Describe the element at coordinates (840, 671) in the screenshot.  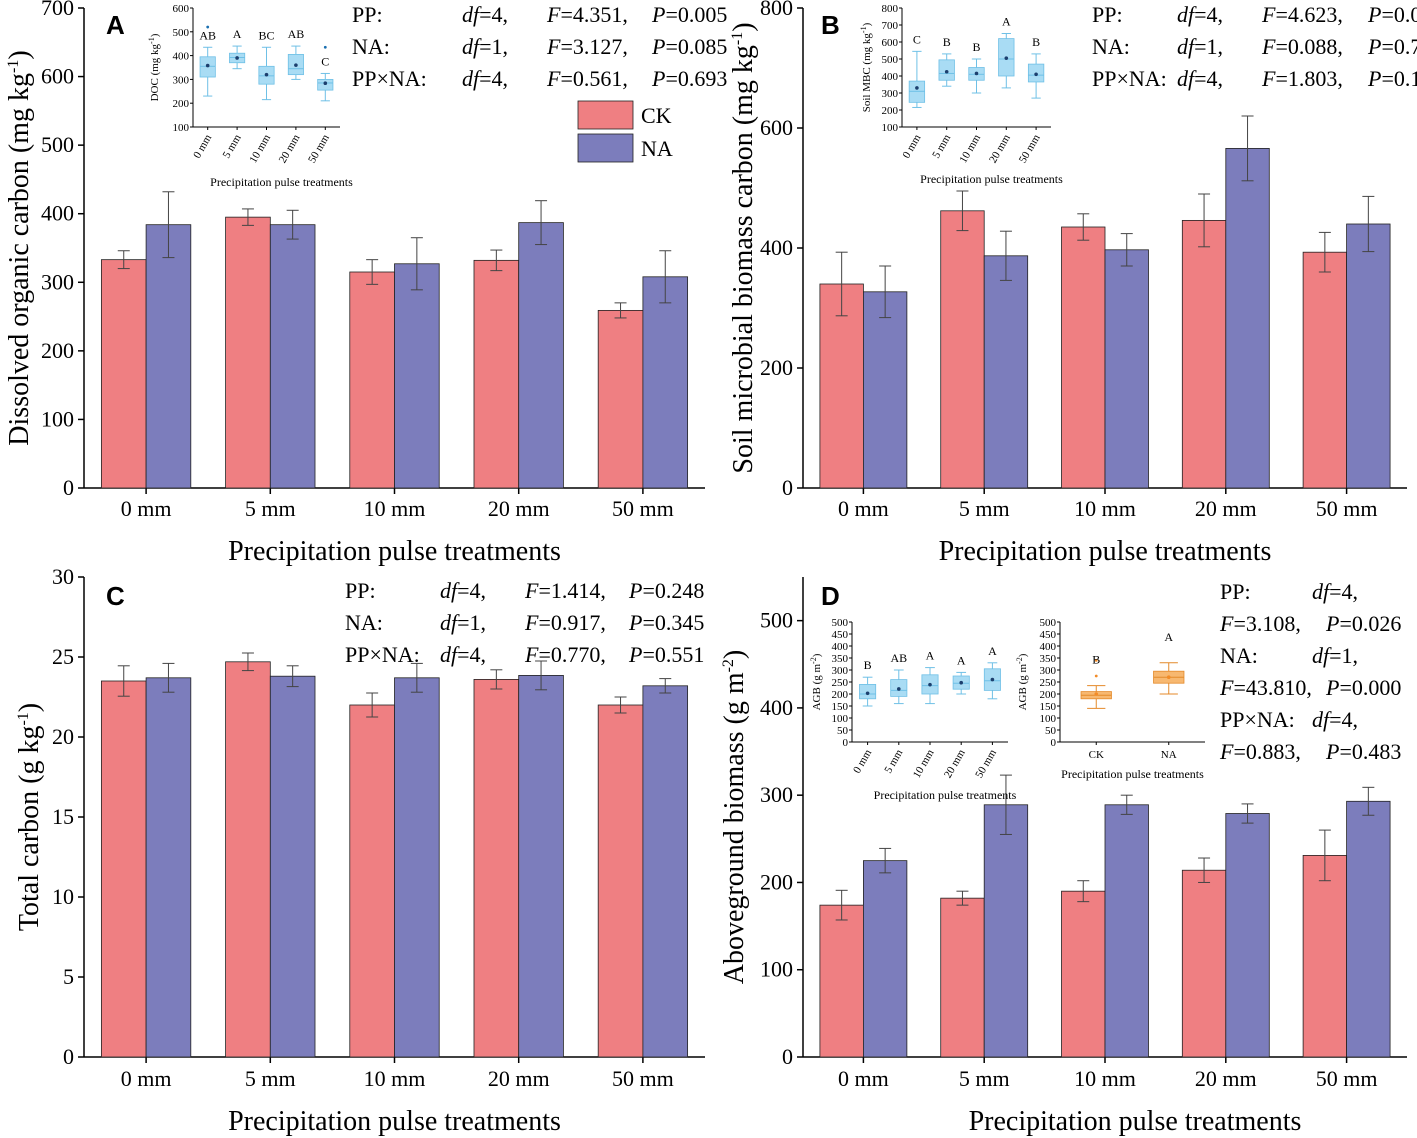
I see `inset-y-tick-label: 300` at that location.